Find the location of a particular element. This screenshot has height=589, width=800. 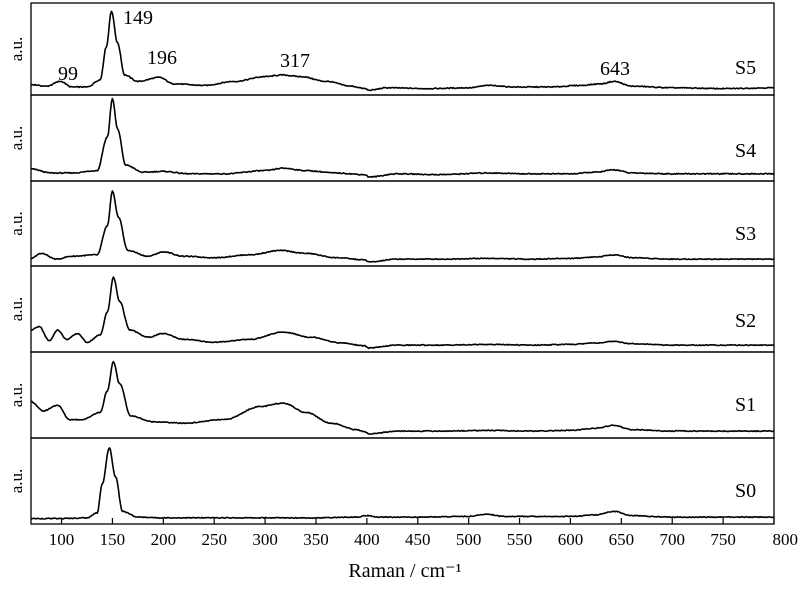

panel-frame-s4 is located at coordinates (402, 138).